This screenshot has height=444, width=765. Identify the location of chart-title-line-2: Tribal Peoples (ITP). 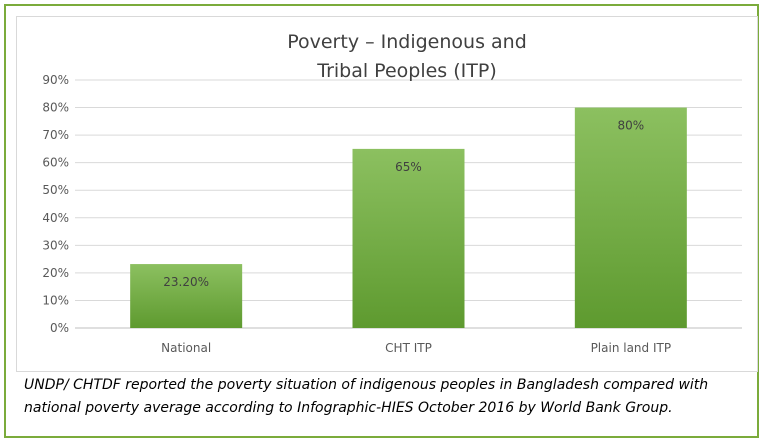
(406, 71).